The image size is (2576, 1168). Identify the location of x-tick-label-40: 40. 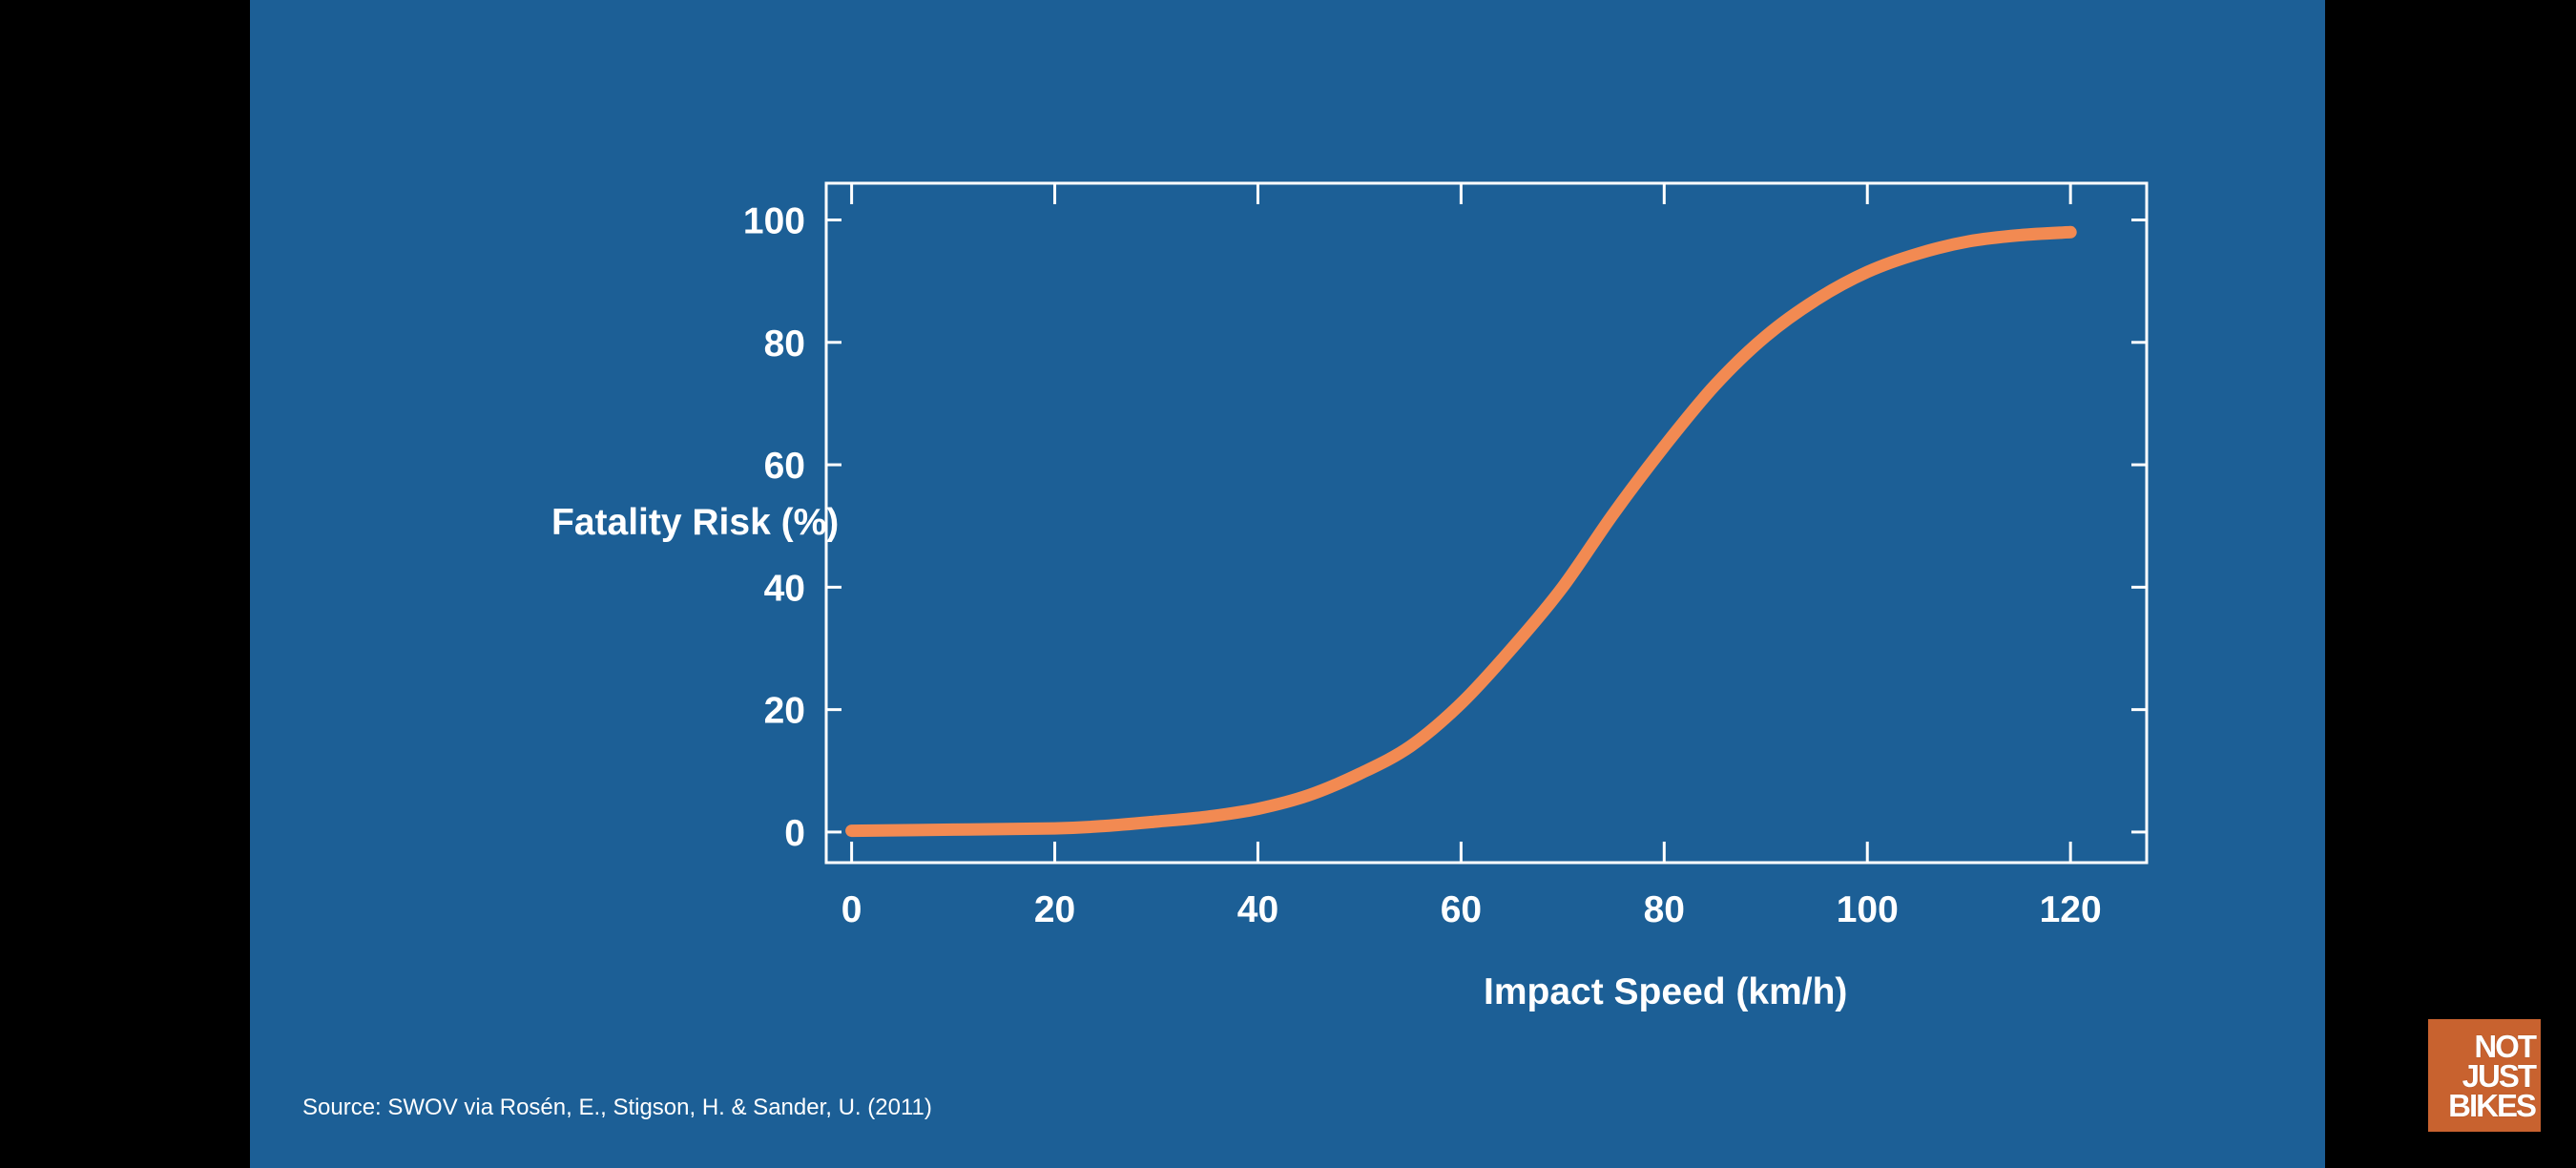
(1257, 909).